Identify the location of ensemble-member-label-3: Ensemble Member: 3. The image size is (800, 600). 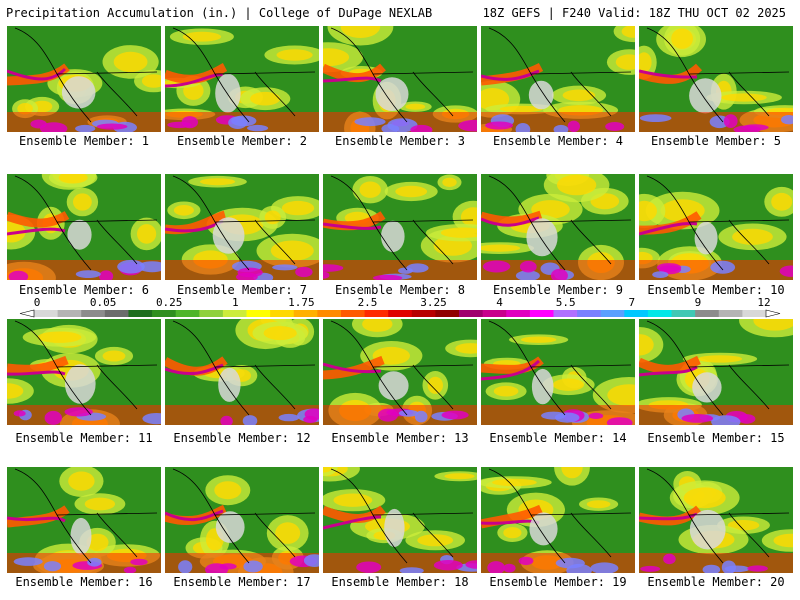
(400, 141).